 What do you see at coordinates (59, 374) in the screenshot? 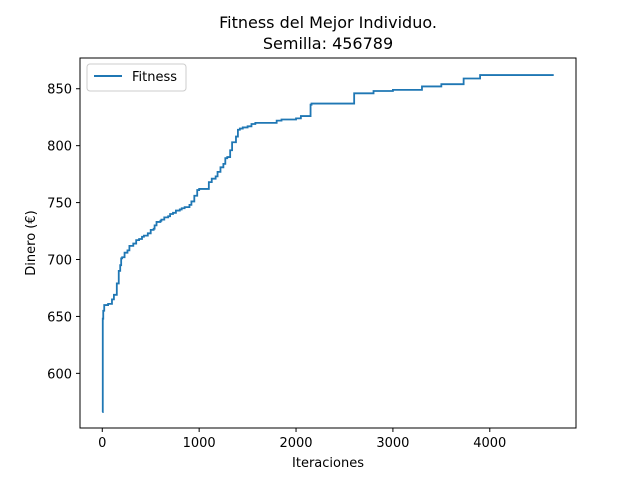
I see `y-tick-label: 600` at bounding box center [59, 374].